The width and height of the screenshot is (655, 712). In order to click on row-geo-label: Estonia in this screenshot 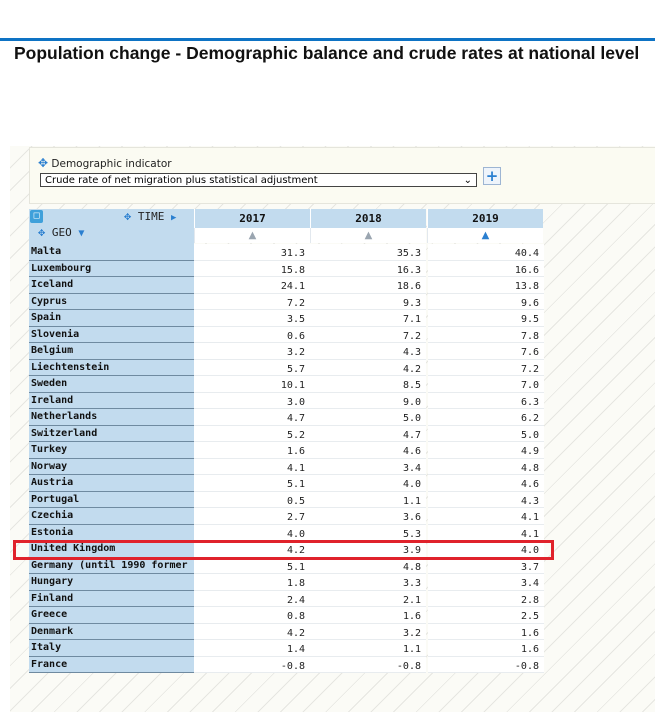, I will do `click(111, 532)`.